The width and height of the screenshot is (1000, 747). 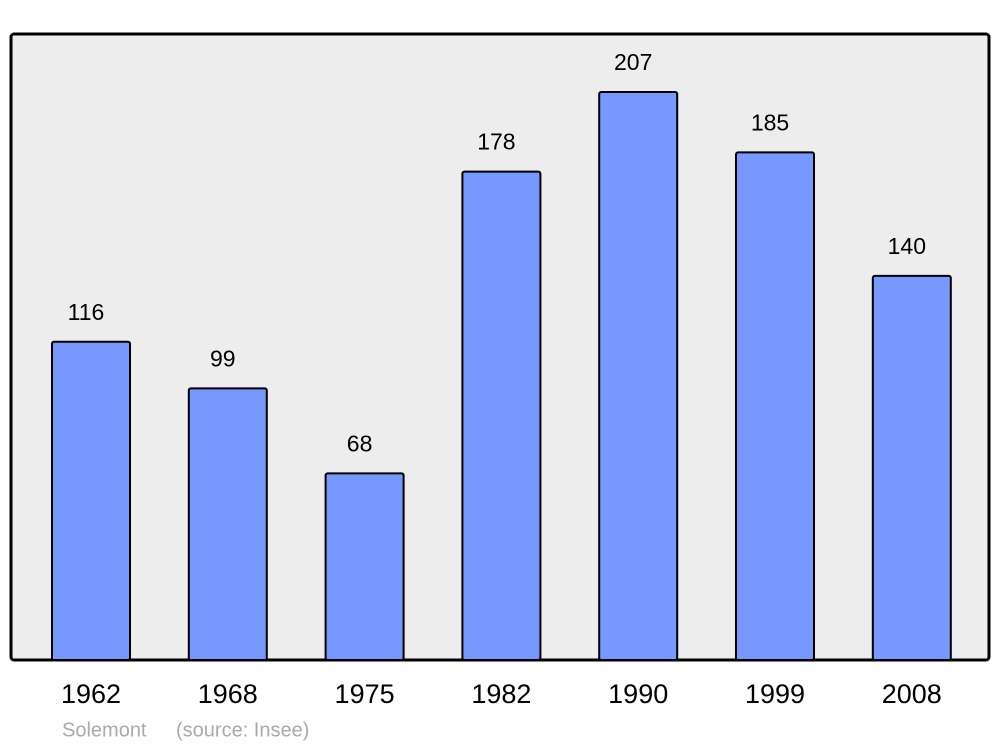 What do you see at coordinates (633, 62) in the screenshot?
I see `value-label: 207` at bounding box center [633, 62].